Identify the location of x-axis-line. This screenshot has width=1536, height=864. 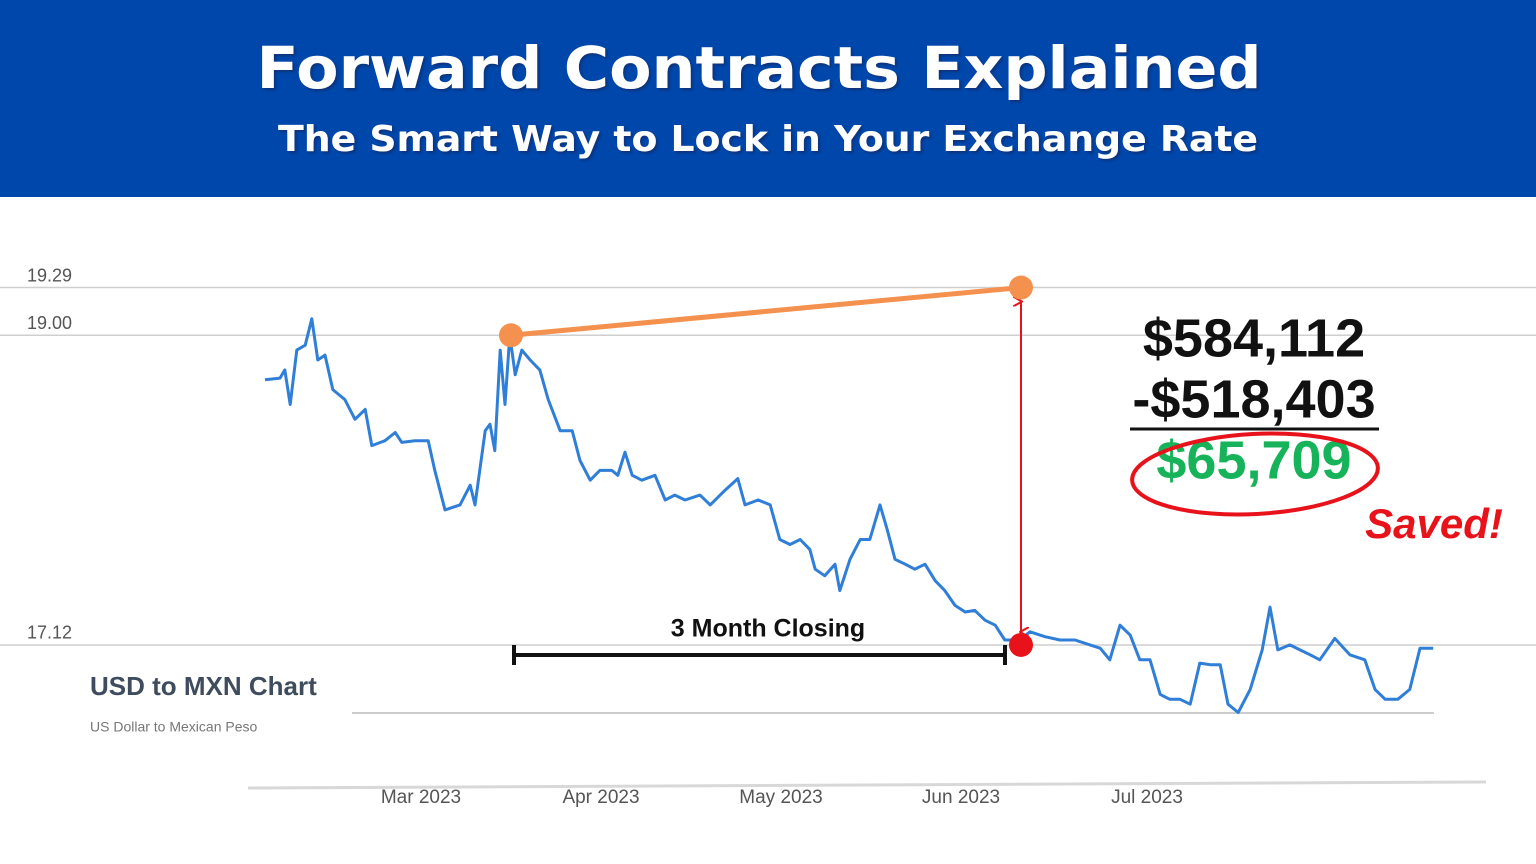
(867, 785).